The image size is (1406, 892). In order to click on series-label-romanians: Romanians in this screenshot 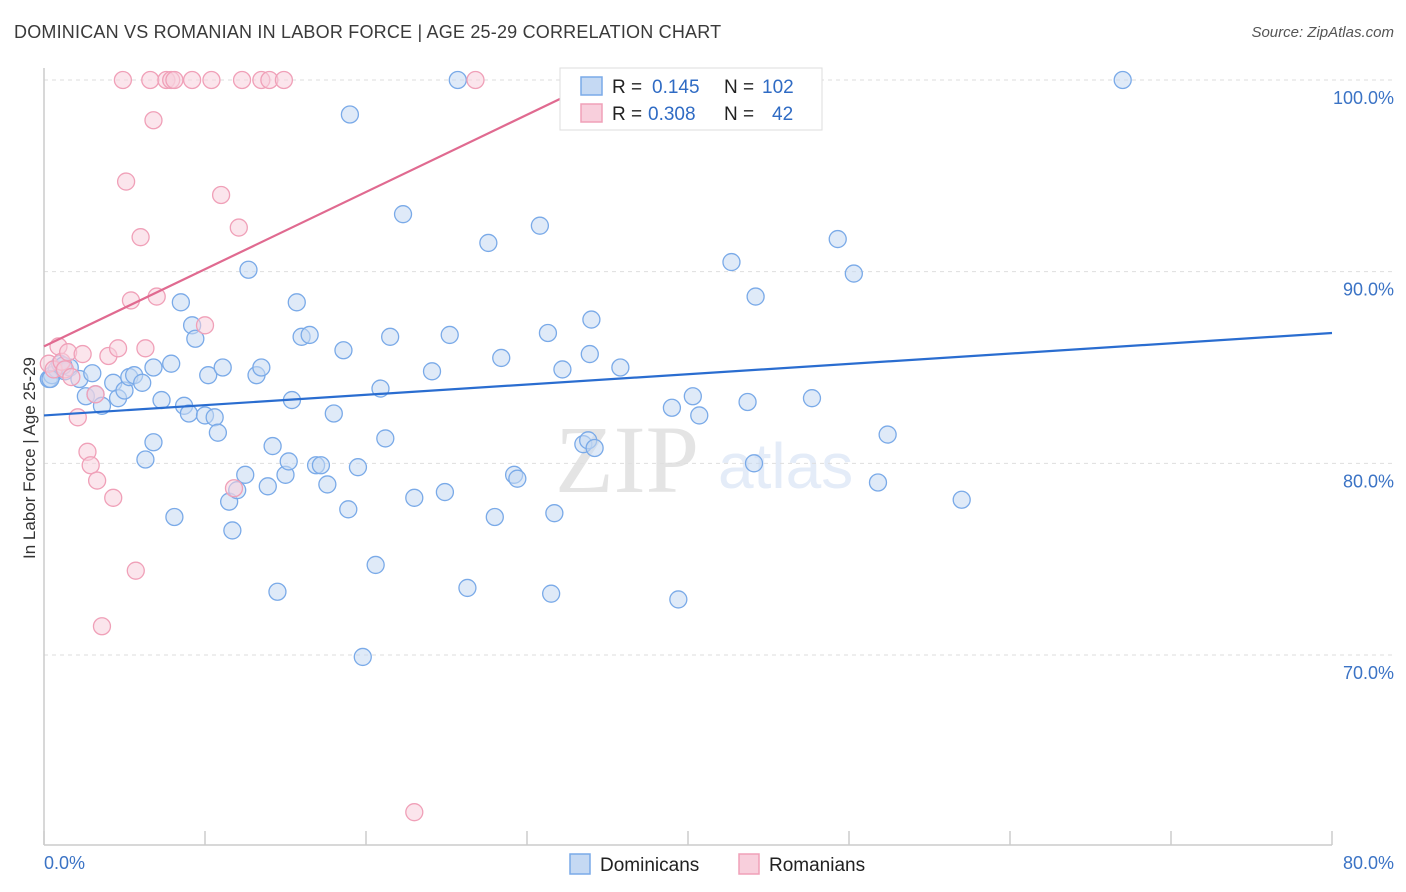, I will do `click(817, 865)`.